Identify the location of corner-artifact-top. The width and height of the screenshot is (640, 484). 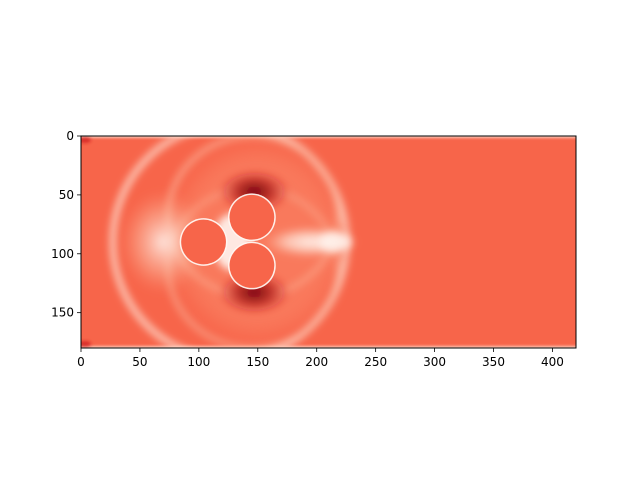
(86, 140).